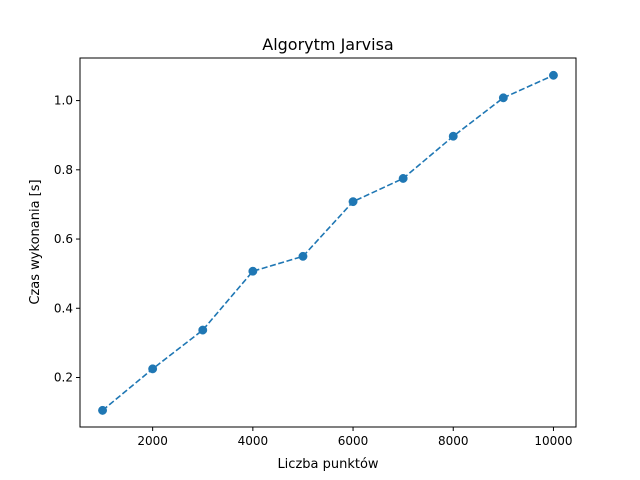 The image size is (640, 480). What do you see at coordinates (63, 101) in the screenshot?
I see `y-tick-label: 1.0` at bounding box center [63, 101].